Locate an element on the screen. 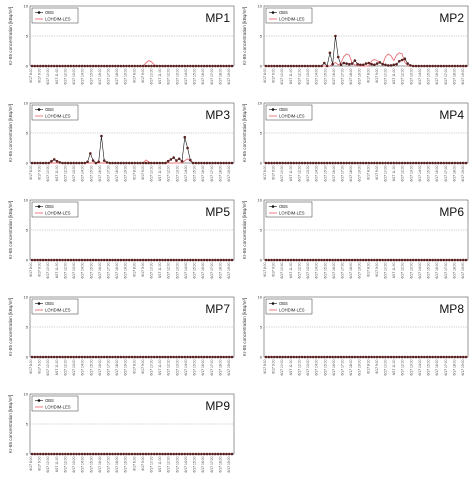  legend is located at coordinates (289, 306).